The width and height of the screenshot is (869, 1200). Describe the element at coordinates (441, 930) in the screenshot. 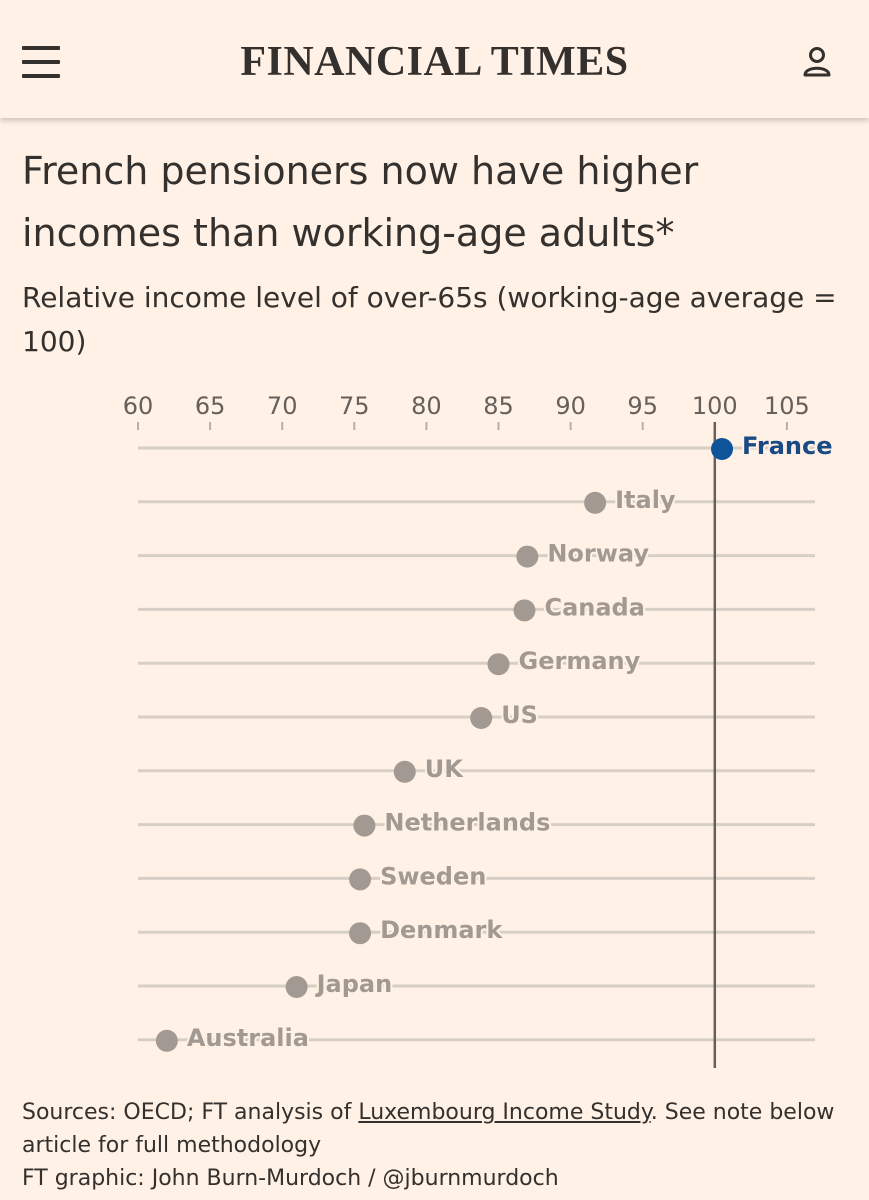

I see `country-label-denmark: Denmark` at that location.